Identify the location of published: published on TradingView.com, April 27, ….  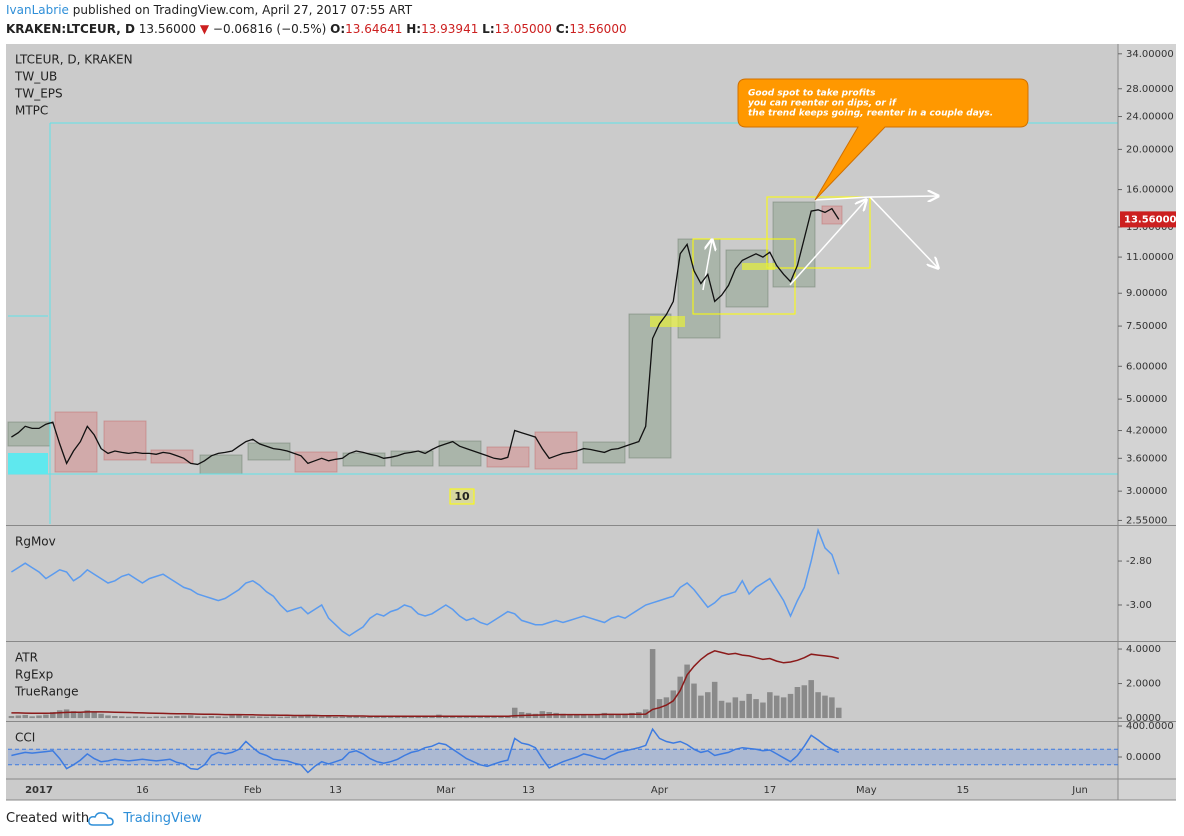
(242, 10).